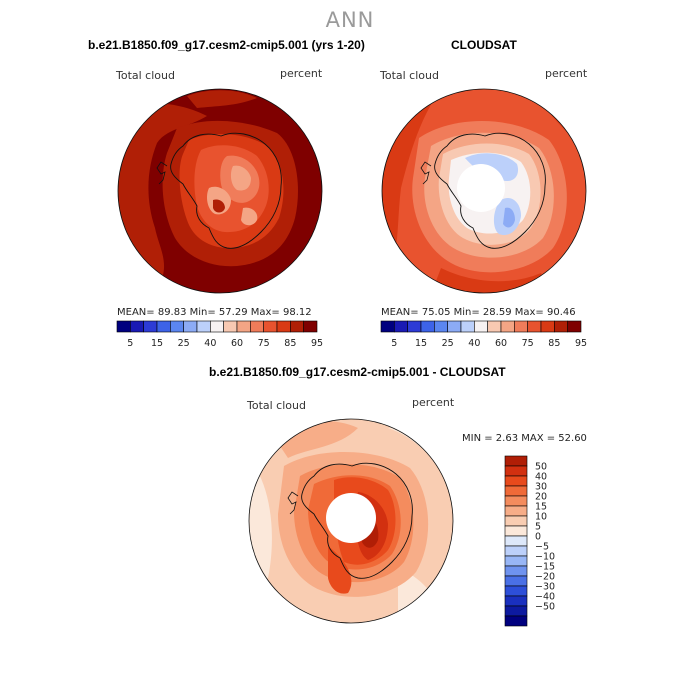 This screenshot has width=700, height=700. Describe the element at coordinates (541, 507) in the screenshot. I see `diff-colorbar-label: 15` at that location.